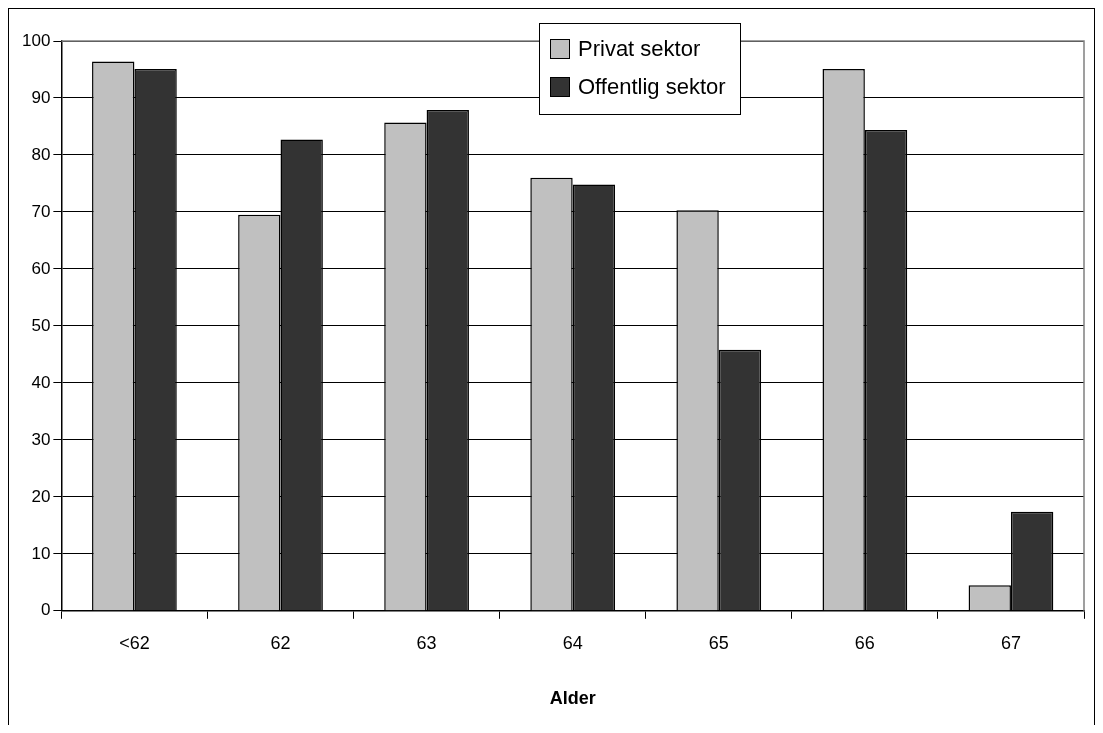 This screenshot has height=733, width=1103. Describe the element at coordinates (41, 154) in the screenshot. I see `y-tick-label: 80` at that location.